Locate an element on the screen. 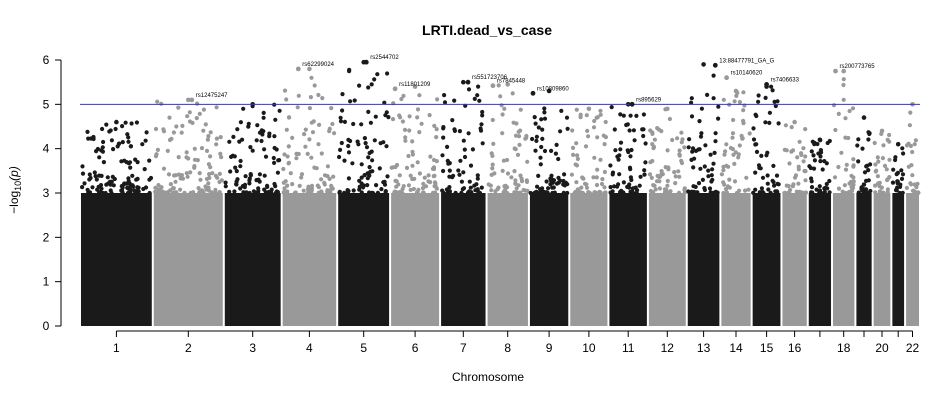  x-tick-label: 18 is located at coordinates (844, 348).